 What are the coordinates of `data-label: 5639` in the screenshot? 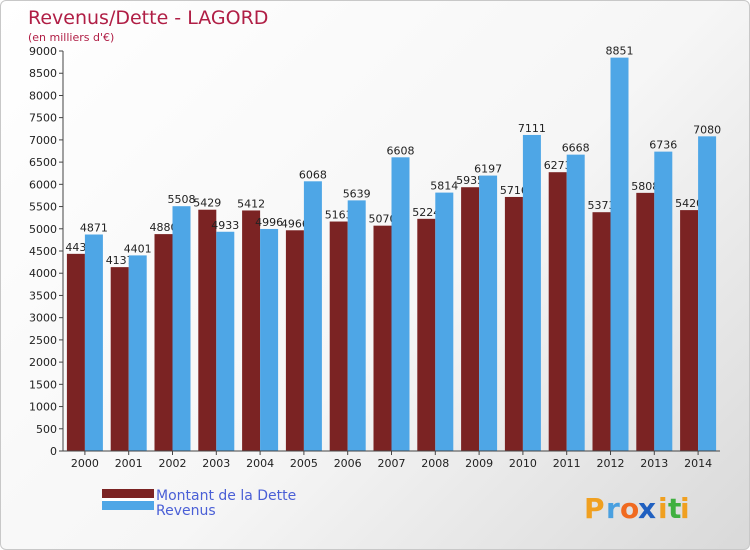 It's located at (357, 193).